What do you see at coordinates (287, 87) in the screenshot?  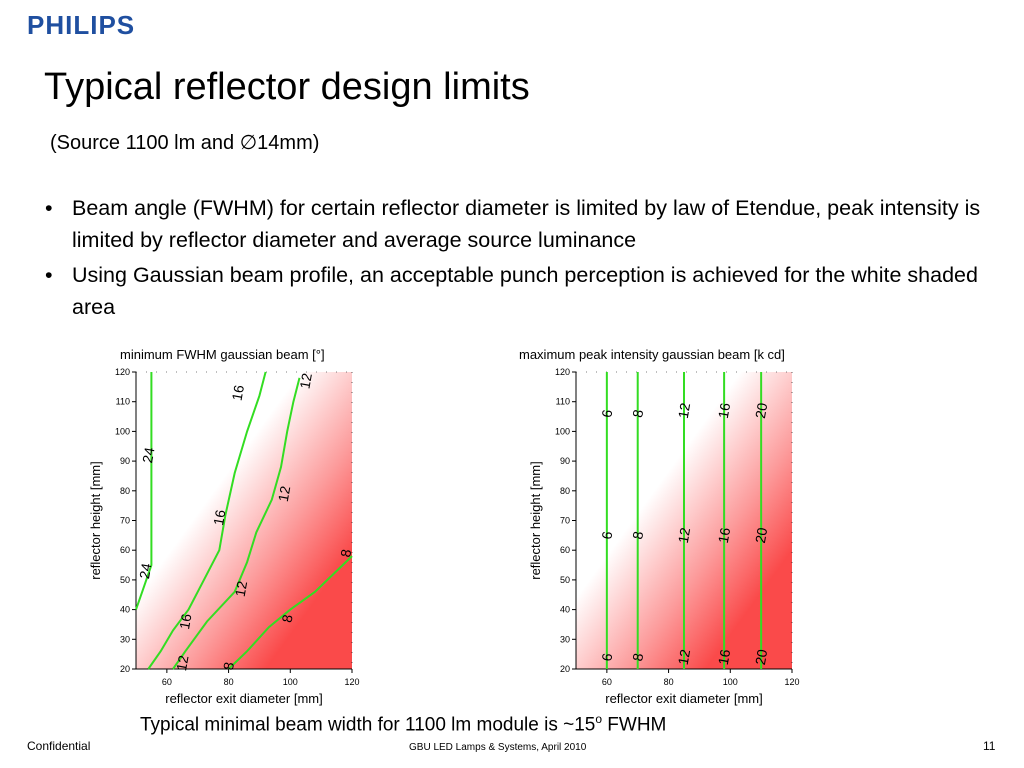 I see `page-title: Typical reflector design limits` at bounding box center [287, 87].